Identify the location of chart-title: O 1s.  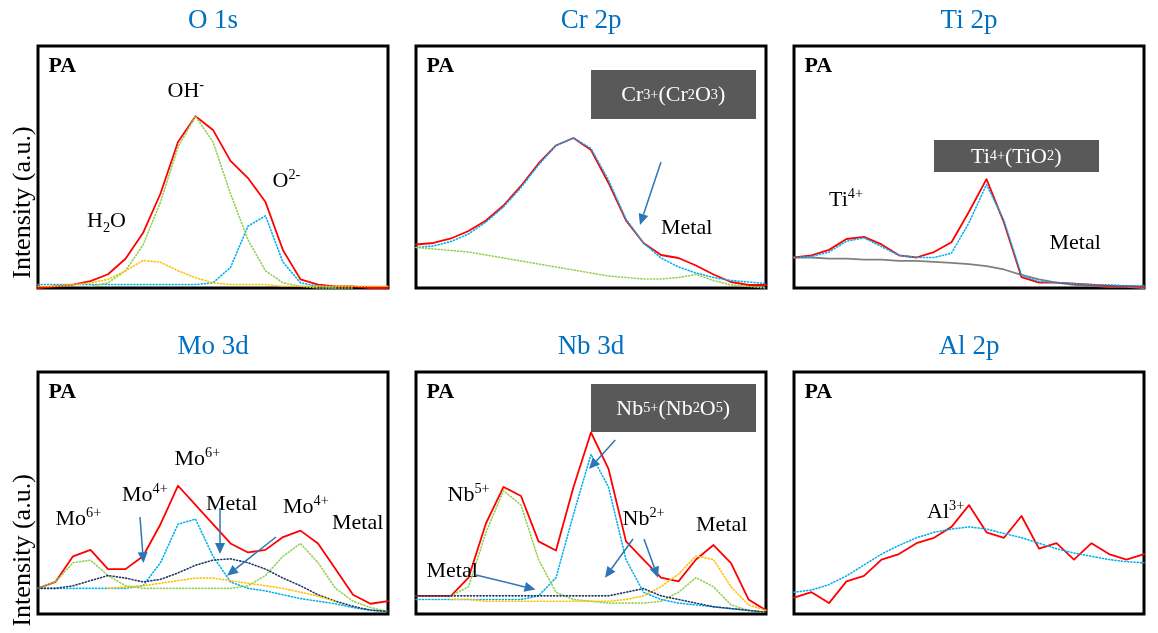
(213, 19).